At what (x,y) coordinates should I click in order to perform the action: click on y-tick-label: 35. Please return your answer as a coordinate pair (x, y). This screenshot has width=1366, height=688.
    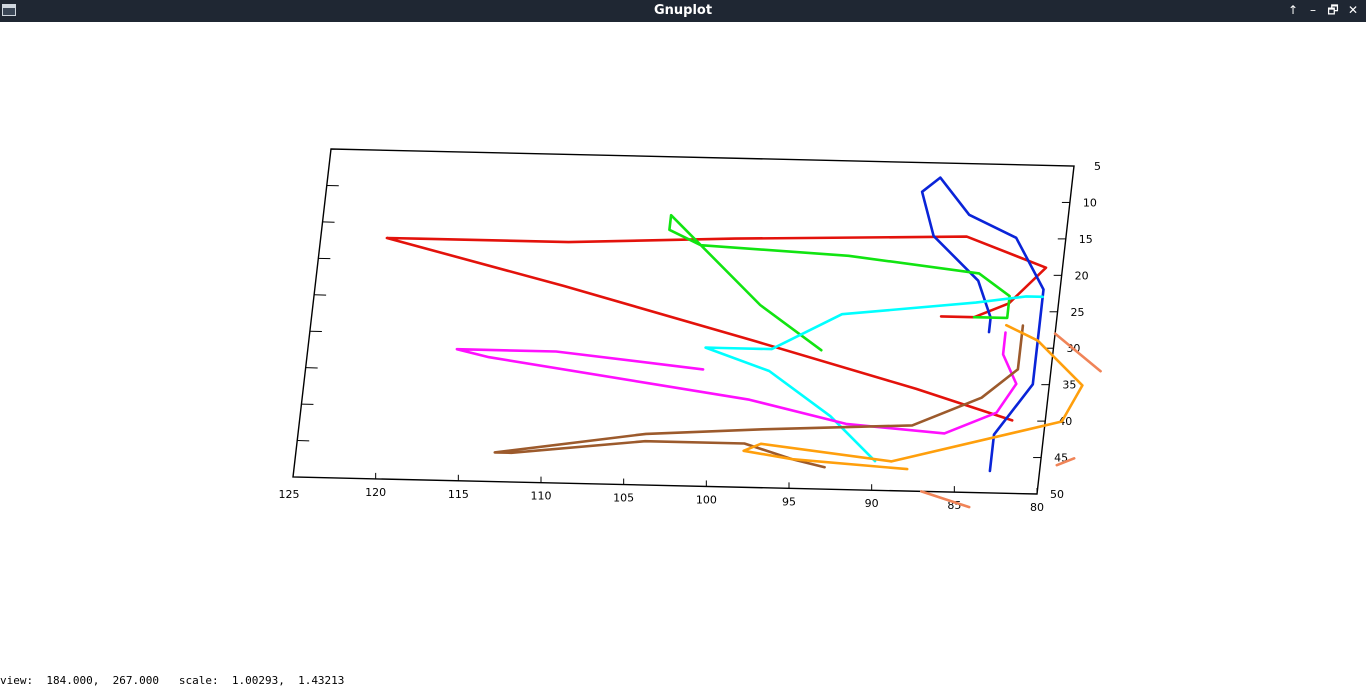
    Looking at the image, I should click on (1069, 385).